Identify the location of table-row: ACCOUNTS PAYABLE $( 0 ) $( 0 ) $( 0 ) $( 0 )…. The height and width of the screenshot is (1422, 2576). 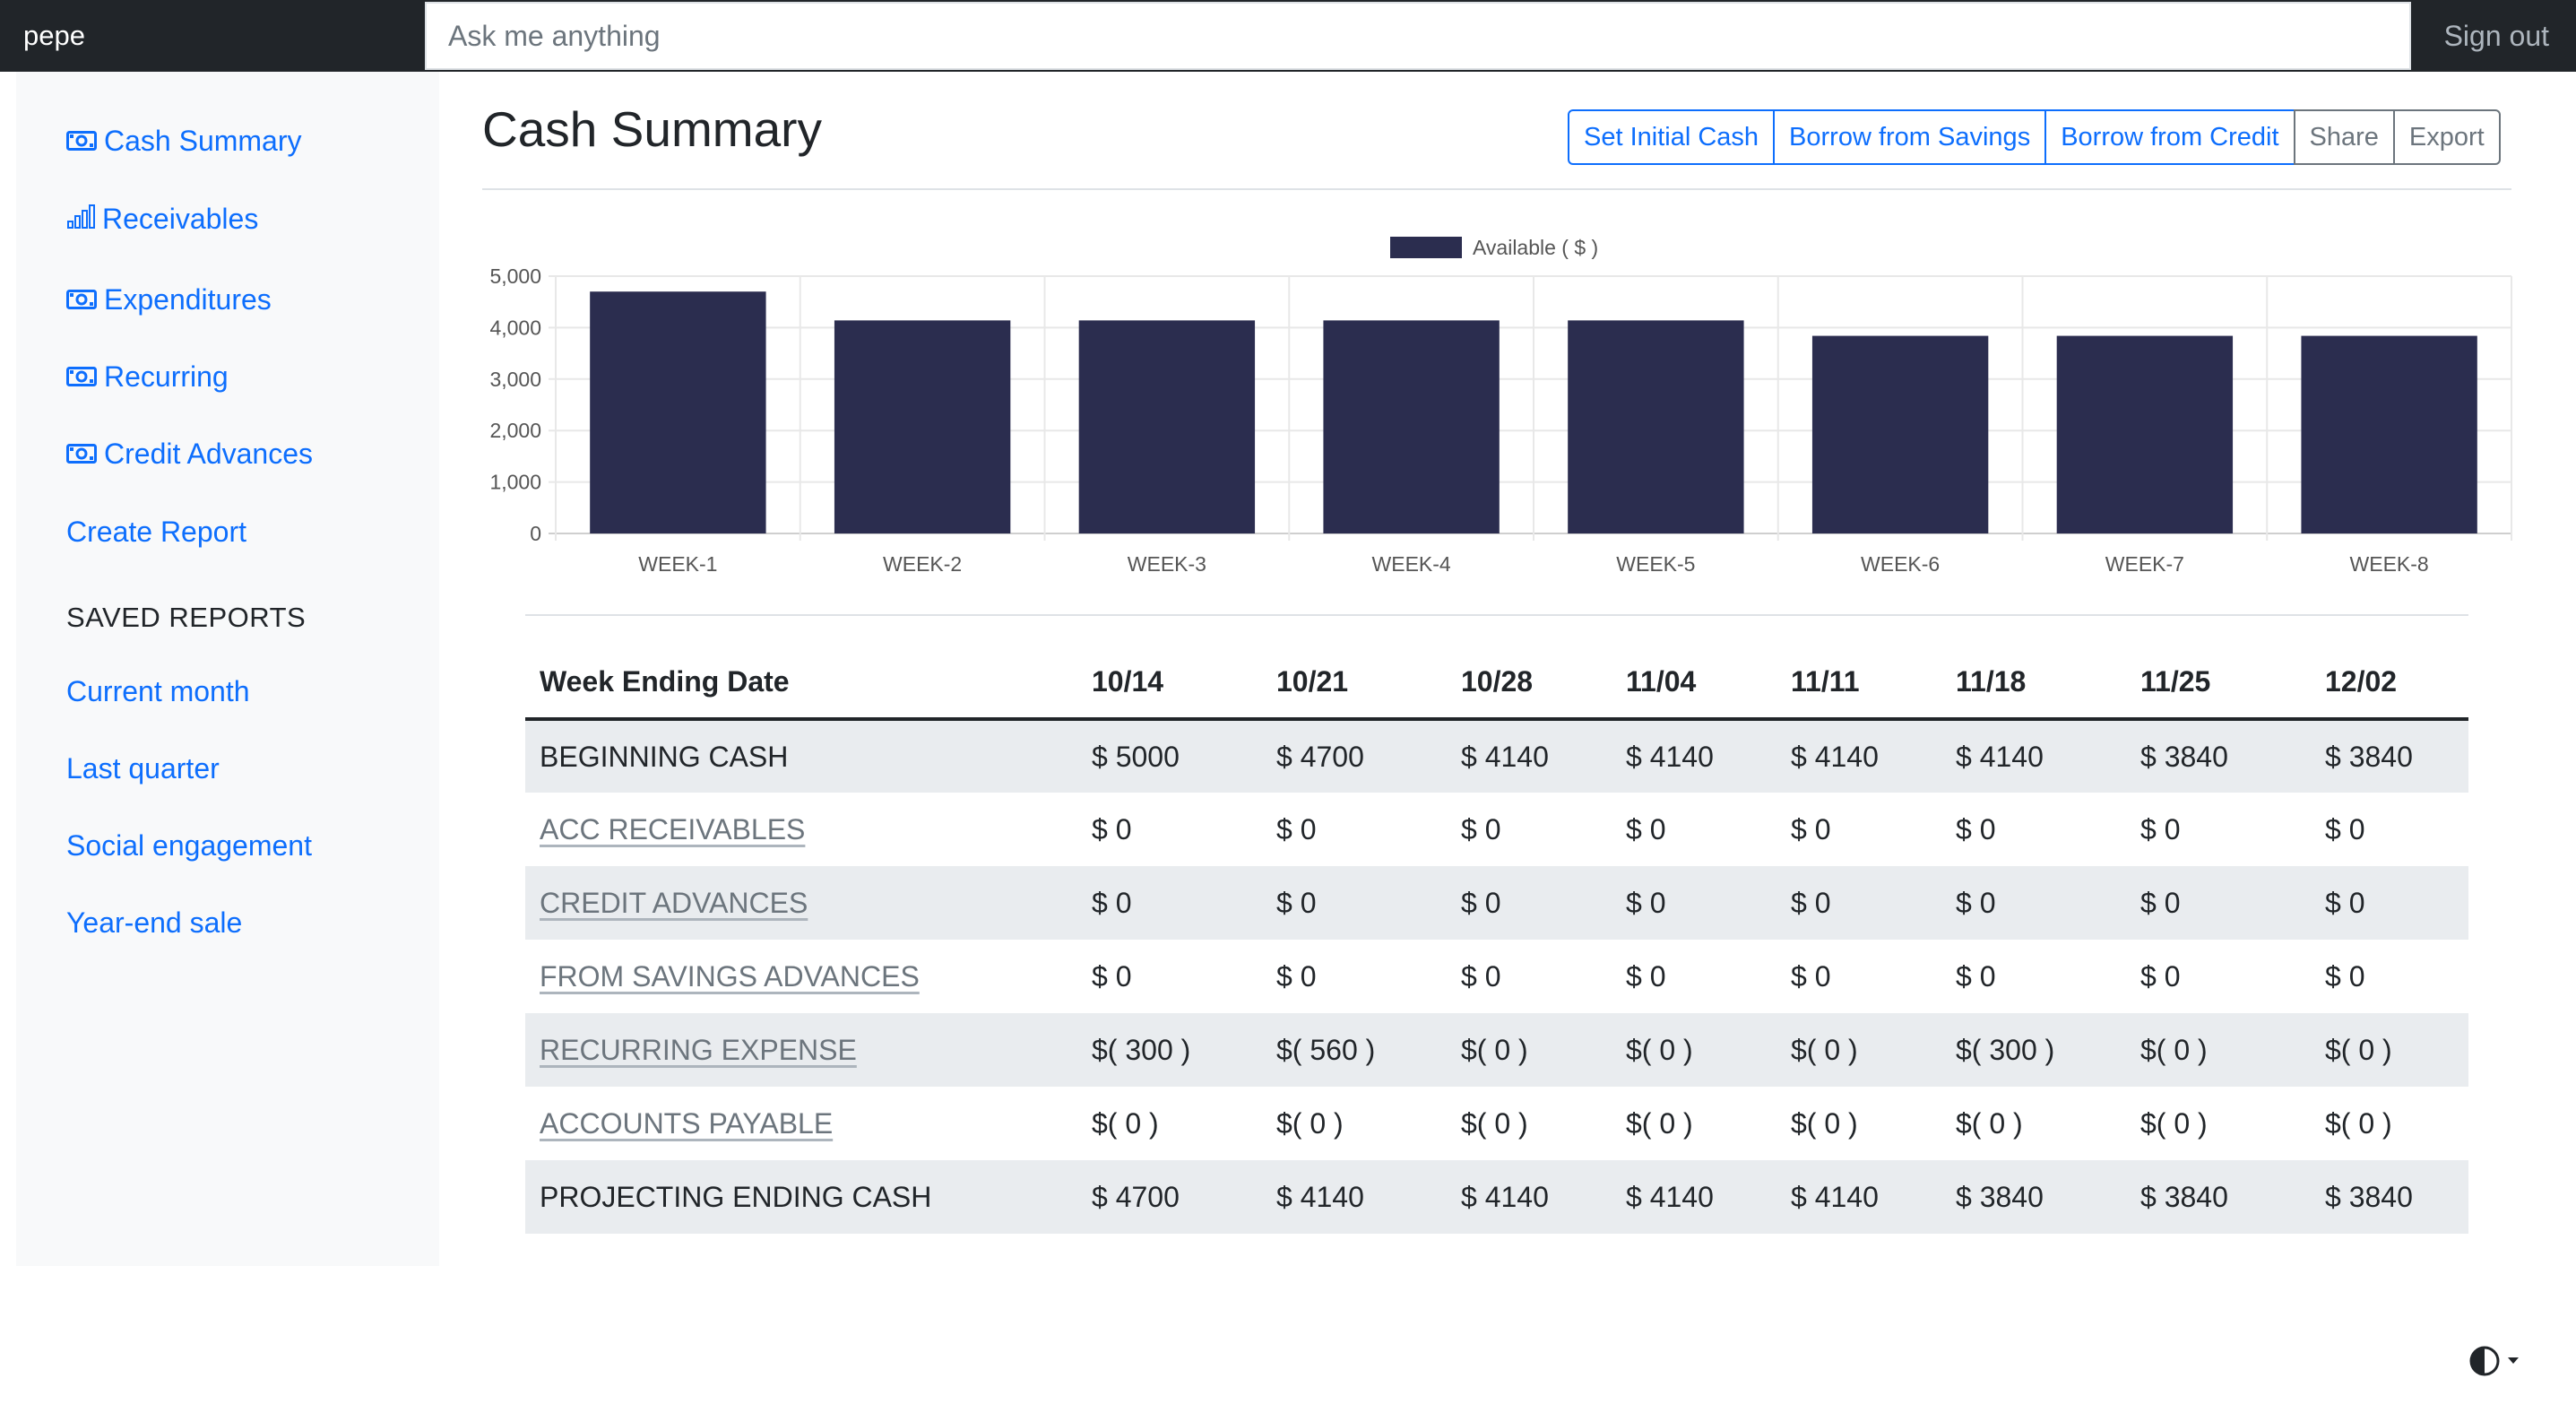
(1496, 1123).